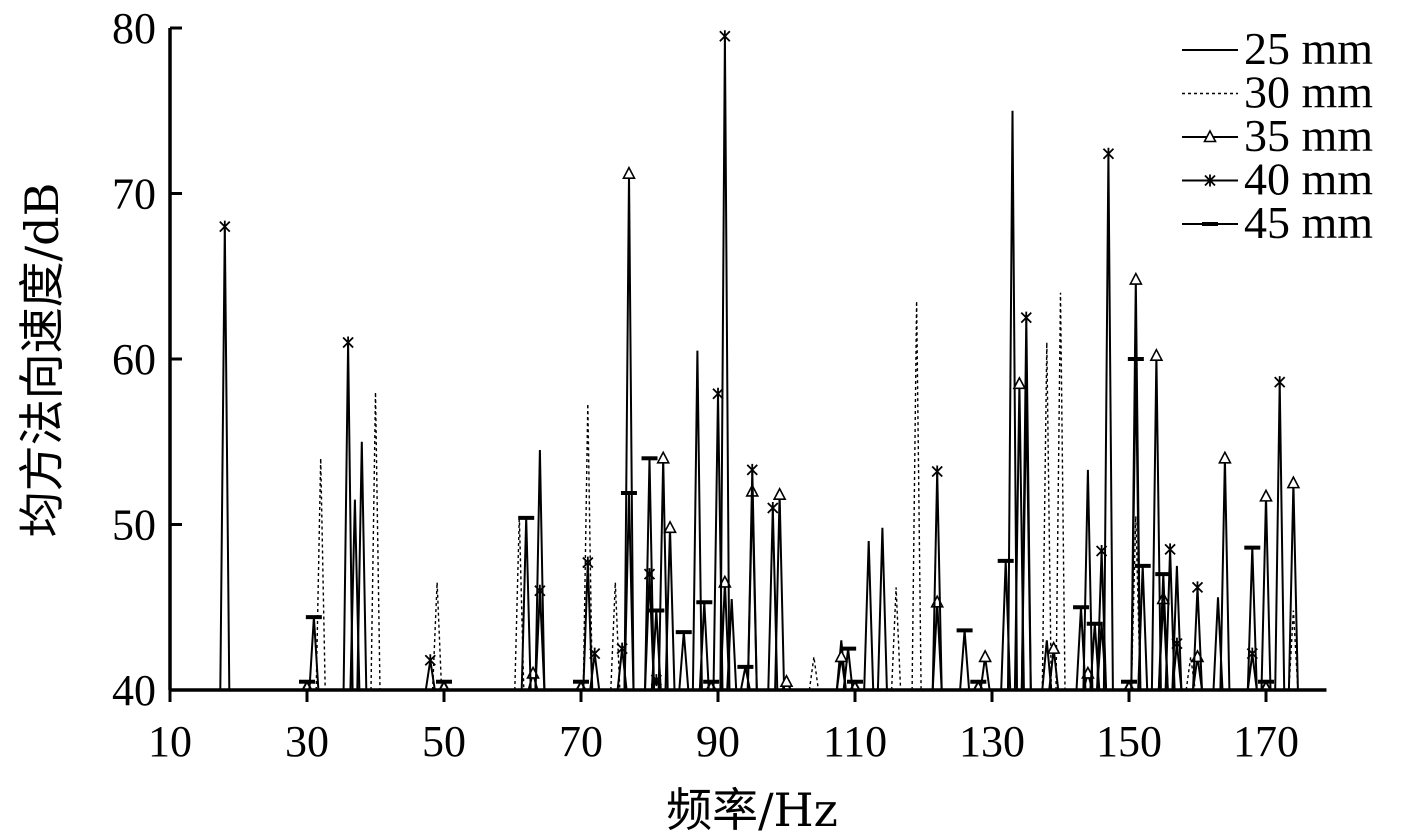  Describe the element at coordinates (134, 28) in the screenshot. I see `y-tick-label-4: 80` at that location.